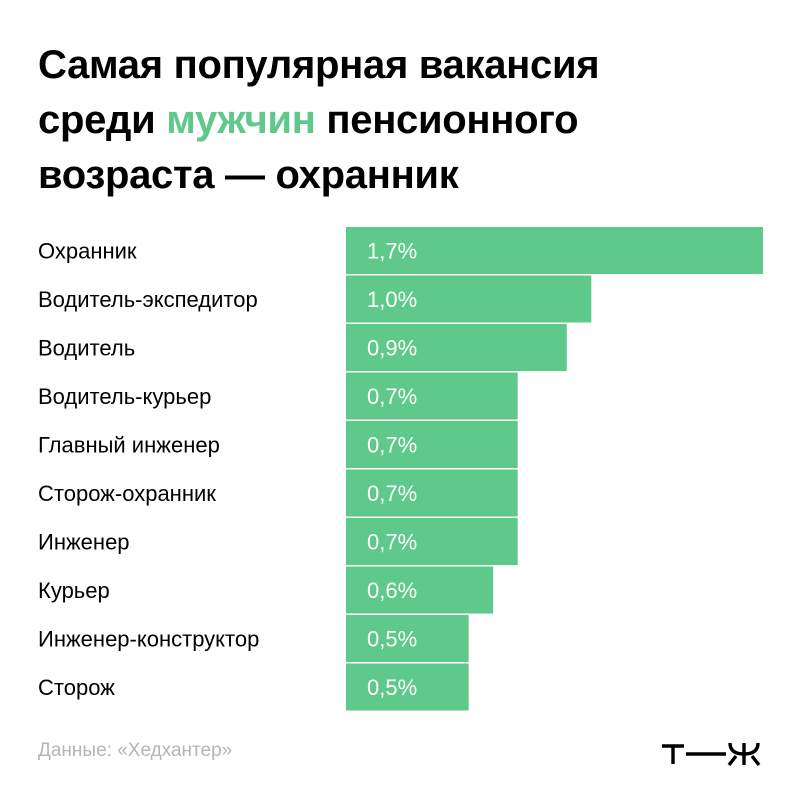 This screenshot has height=800, width=800. I want to click on category-label: Инженер, so click(84, 542).